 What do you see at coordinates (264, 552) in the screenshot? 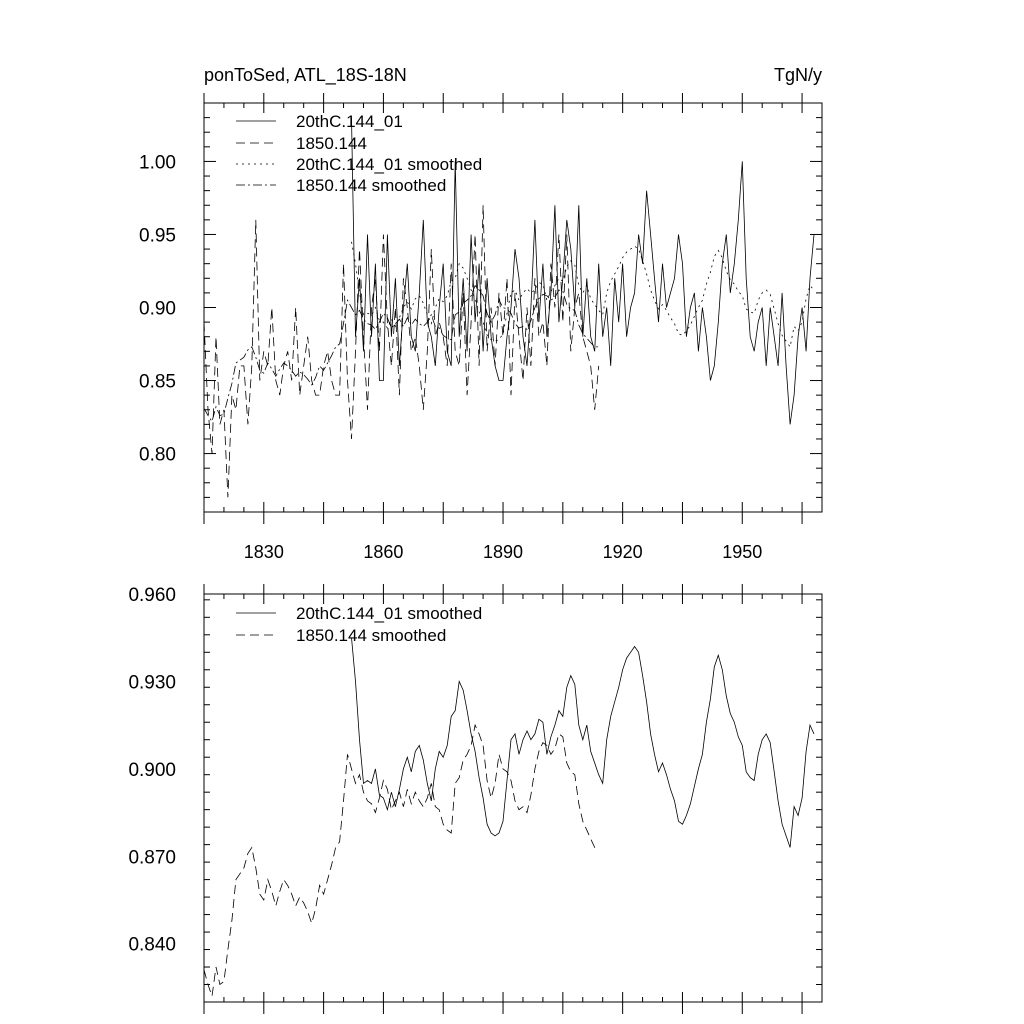
I see `x-tick-label: 1830` at bounding box center [264, 552].